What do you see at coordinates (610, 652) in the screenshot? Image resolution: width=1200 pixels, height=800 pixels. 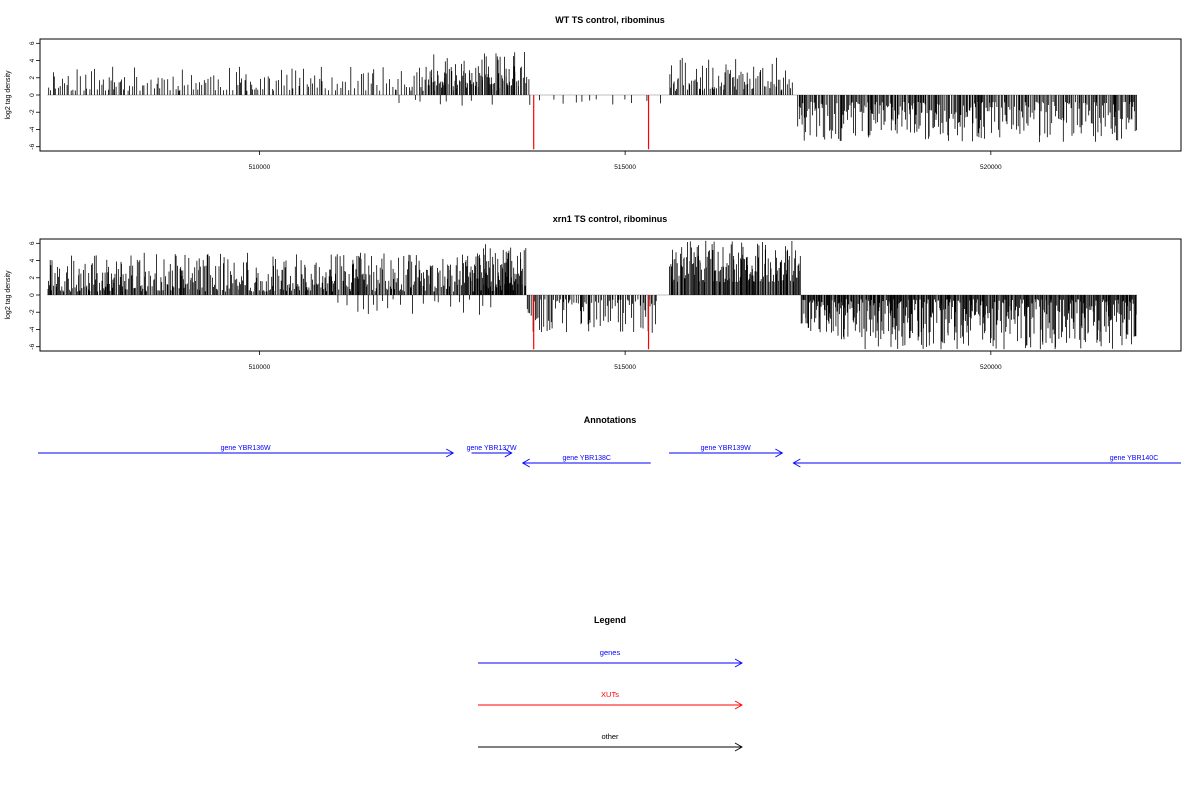 I see `legend-label: genes` at bounding box center [610, 652].